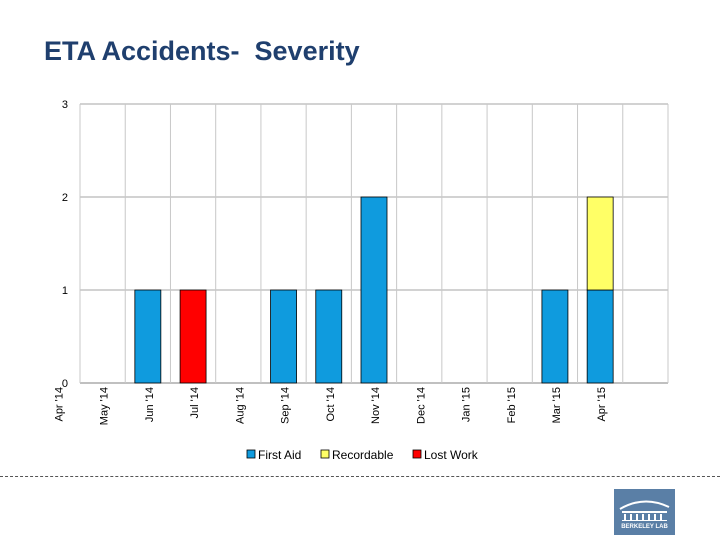 Image resolution: width=720 pixels, height=540 pixels. Describe the element at coordinates (644, 527) in the screenshot. I see `logo-text: BERKELEY LAB` at that location.